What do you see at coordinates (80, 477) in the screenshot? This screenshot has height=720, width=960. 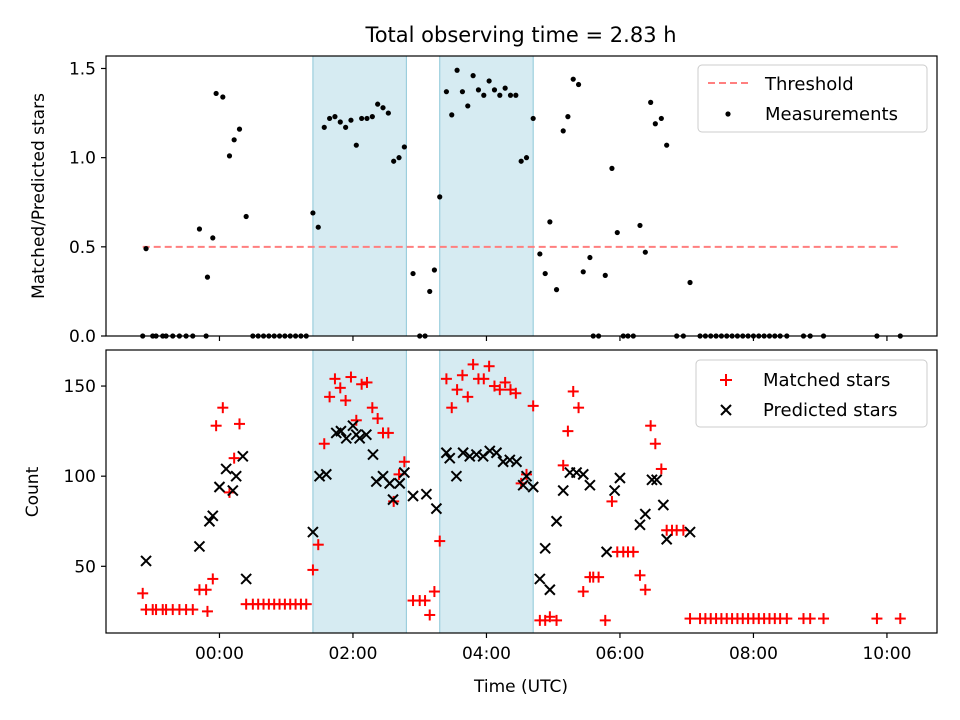 I see `y-tick-label: 100` at bounding box center [80, 477].